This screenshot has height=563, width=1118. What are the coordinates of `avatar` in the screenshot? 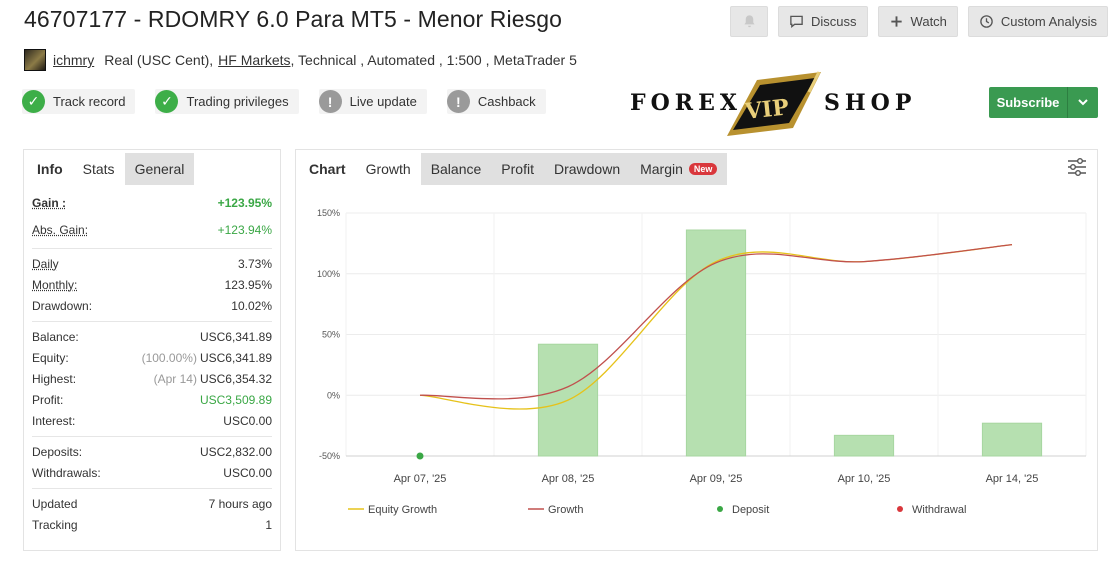 It's located at (35, 60).